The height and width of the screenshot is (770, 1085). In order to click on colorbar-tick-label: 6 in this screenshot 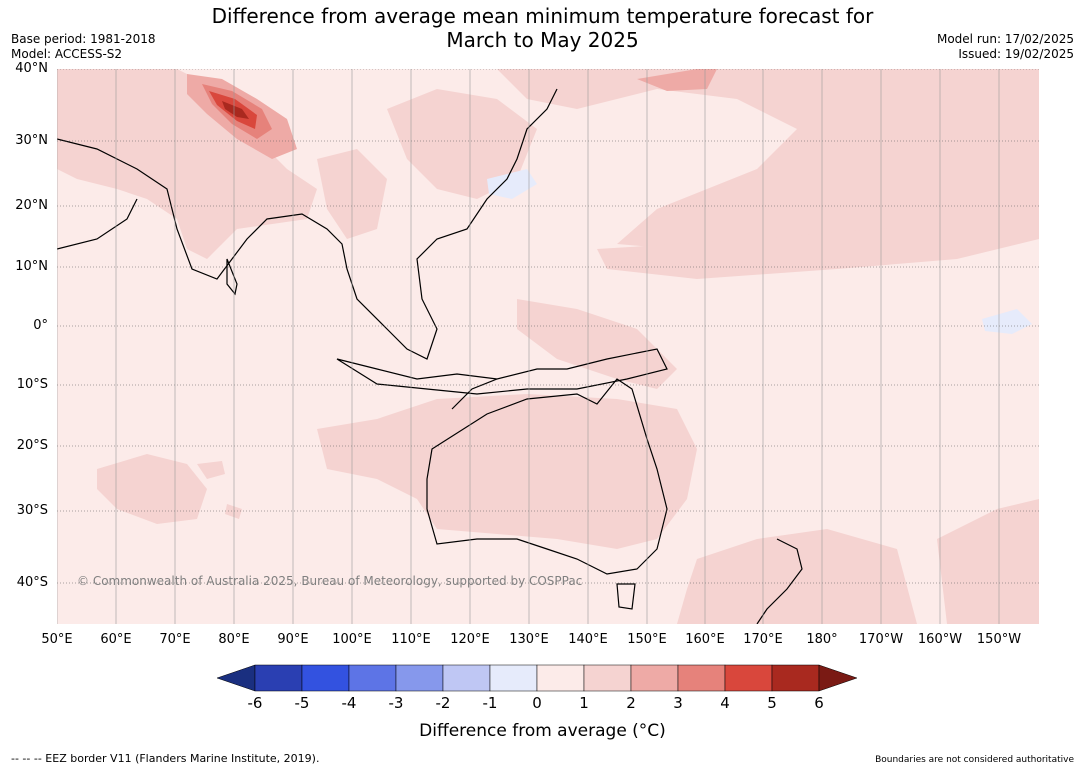, I will do `click(819, 703)`.